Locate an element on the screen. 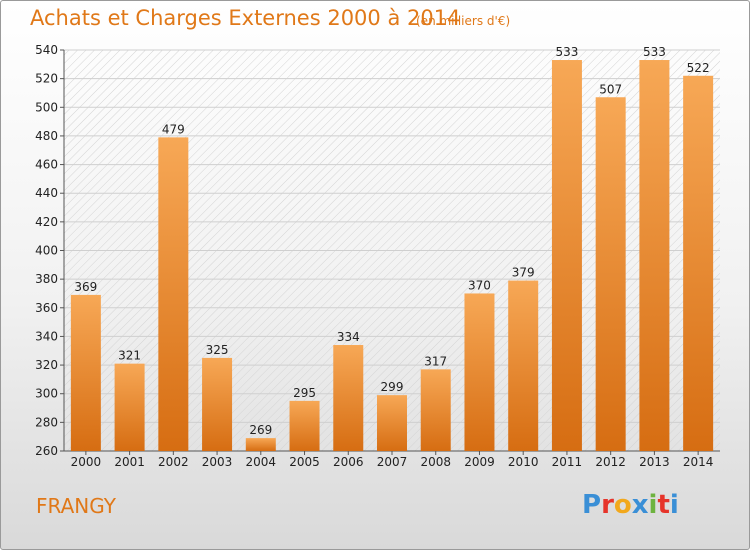 This screenshot has width=750, height=550. data-label-2001: 321 is located at coordinates (129, 356).